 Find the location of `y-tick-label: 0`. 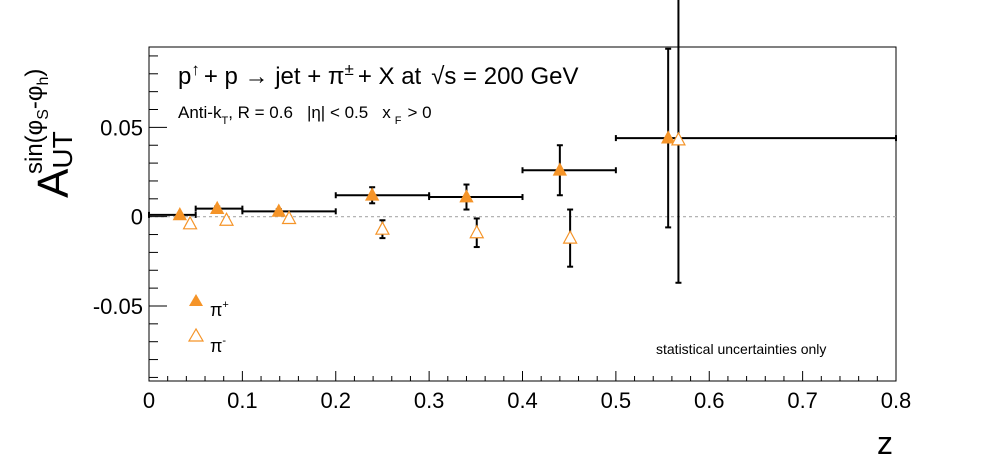

y-tick-label: 0 is located at coordinates (137, 217).